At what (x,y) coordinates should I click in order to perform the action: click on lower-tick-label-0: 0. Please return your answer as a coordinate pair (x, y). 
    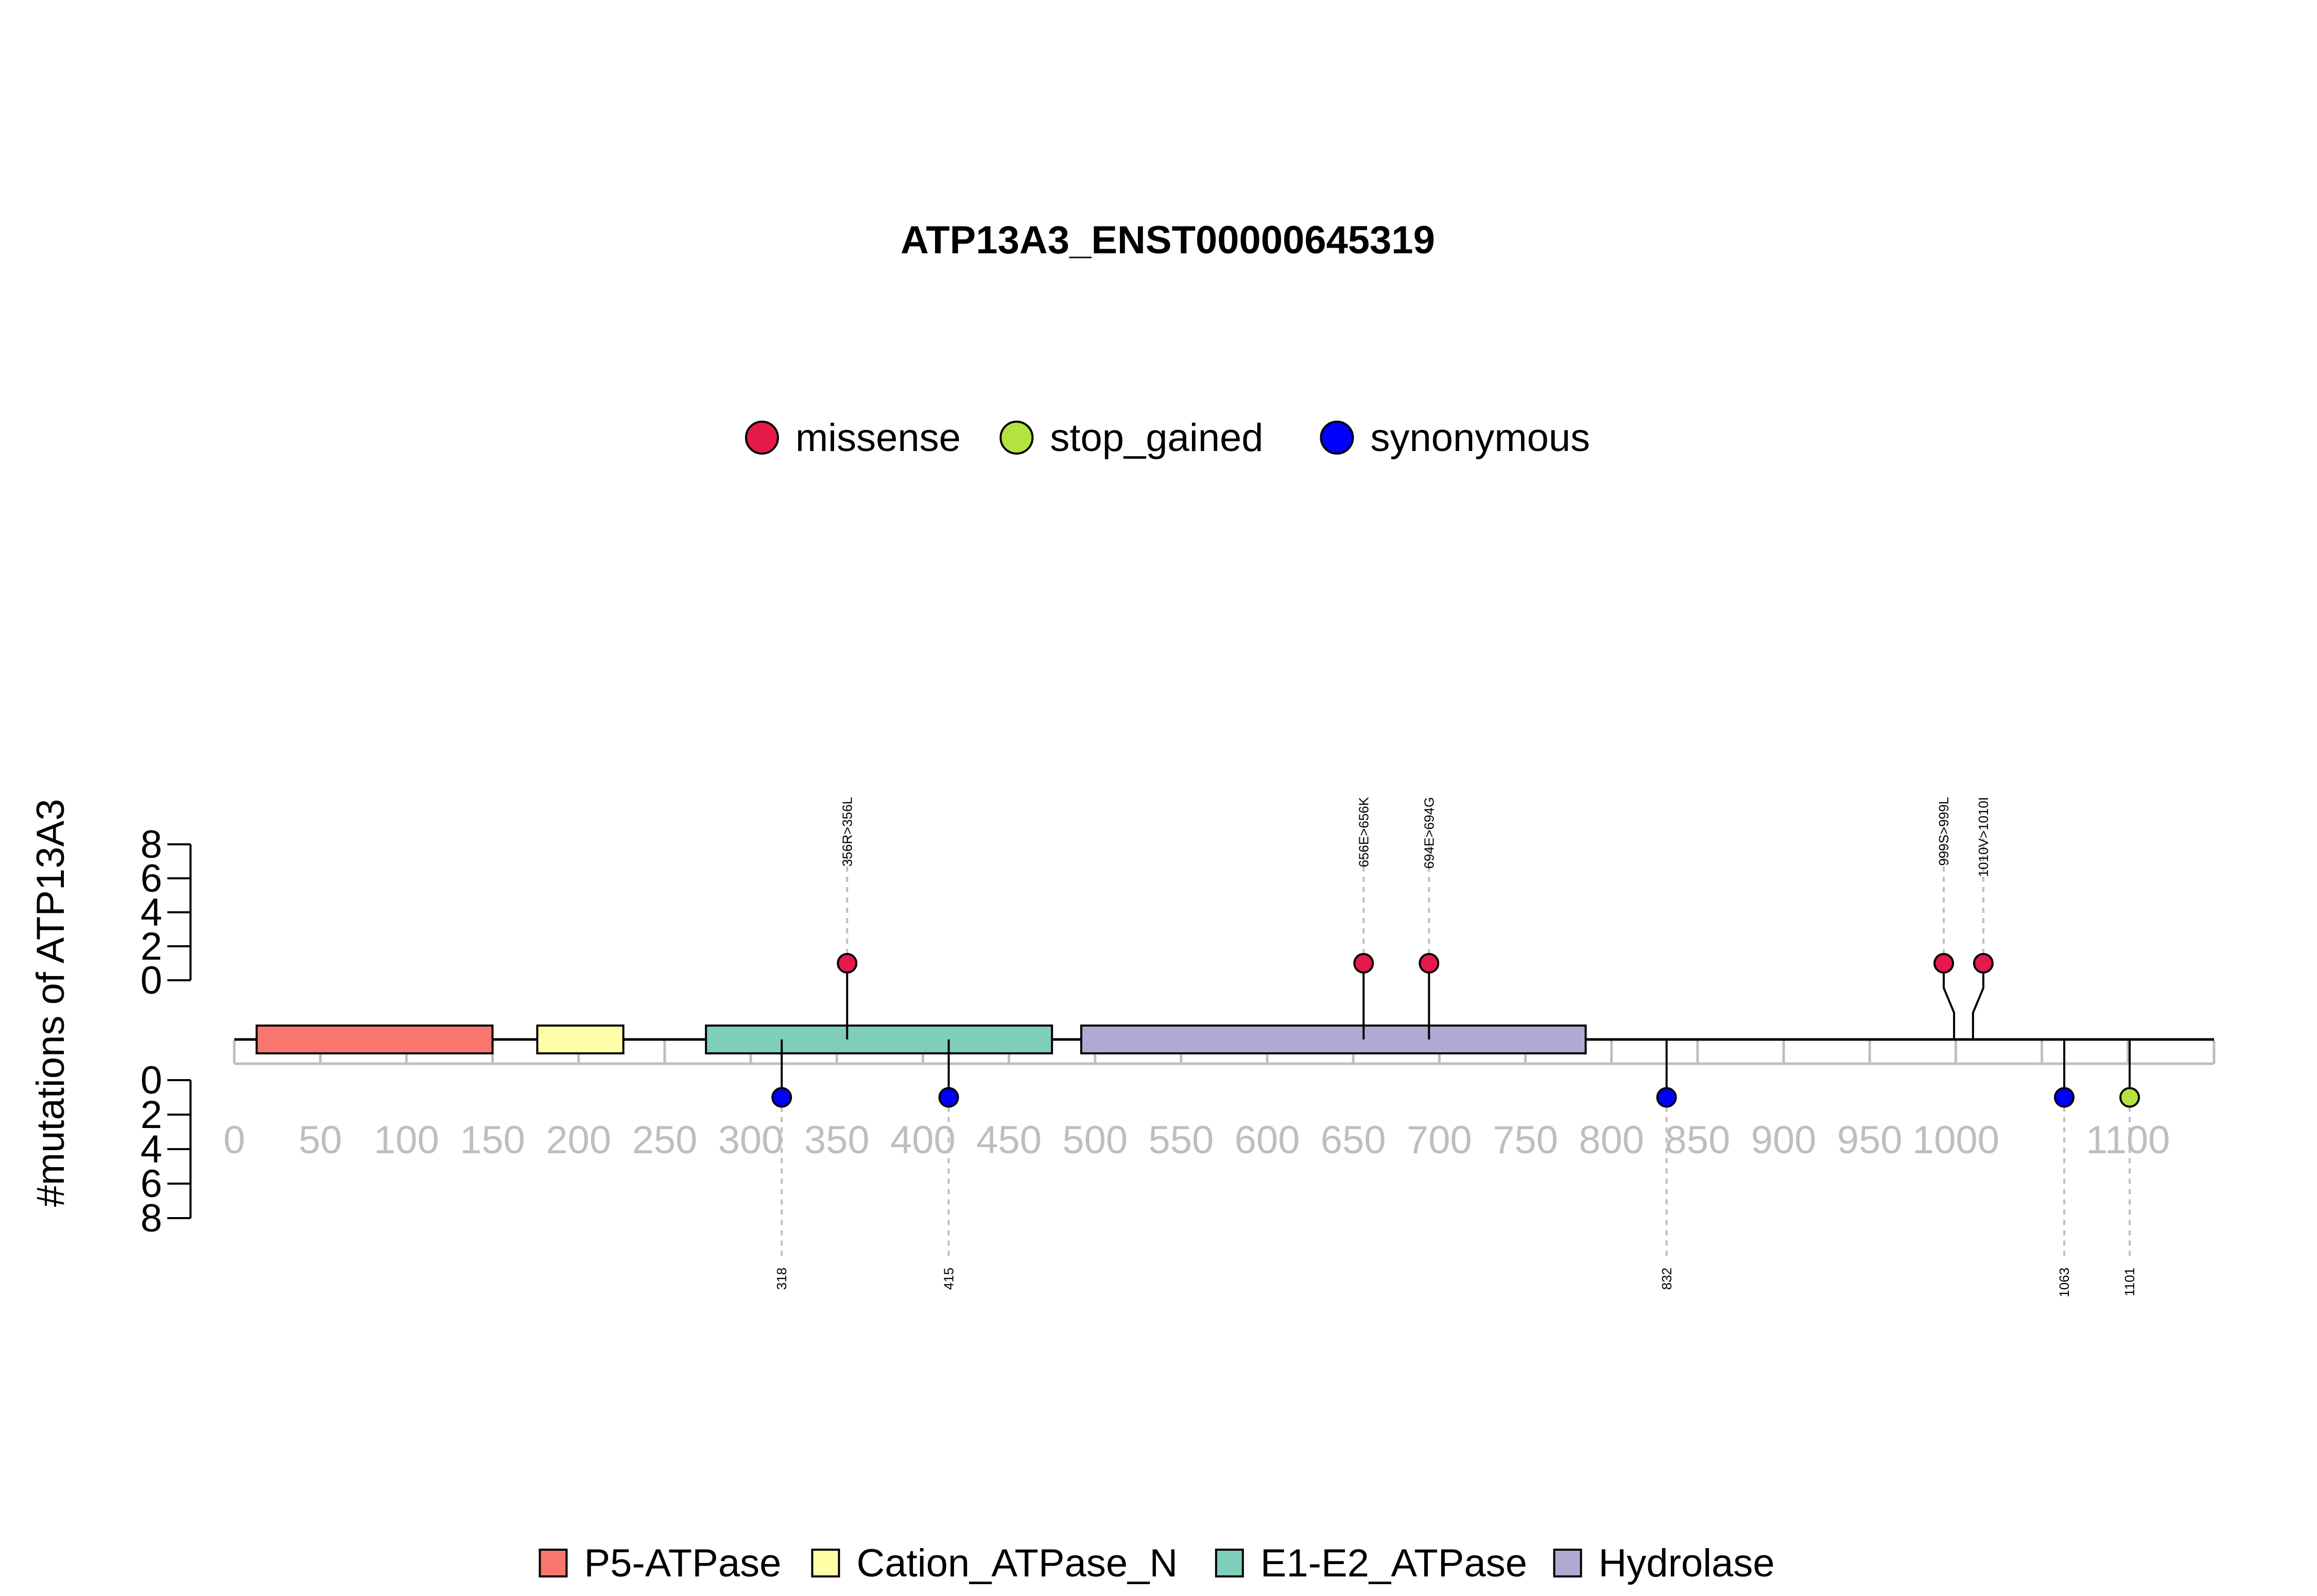
    Looking at the image, I should click on (151, 1081).